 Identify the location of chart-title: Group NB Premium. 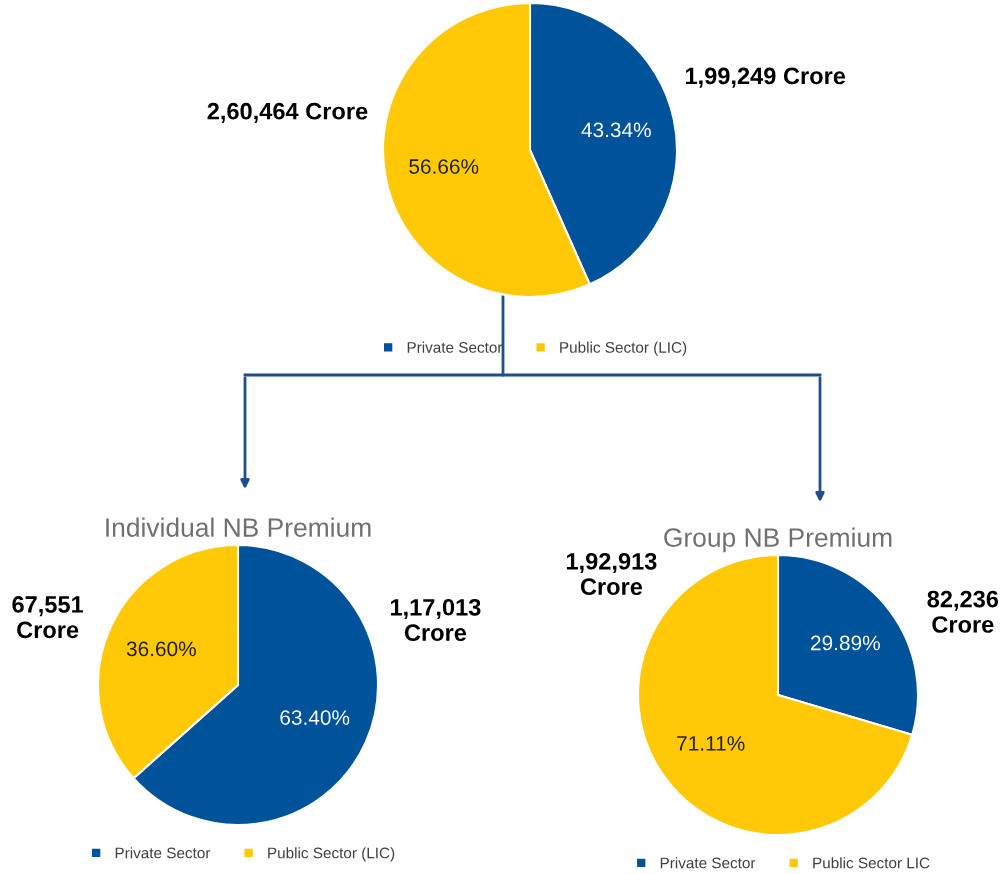
(778, 540).